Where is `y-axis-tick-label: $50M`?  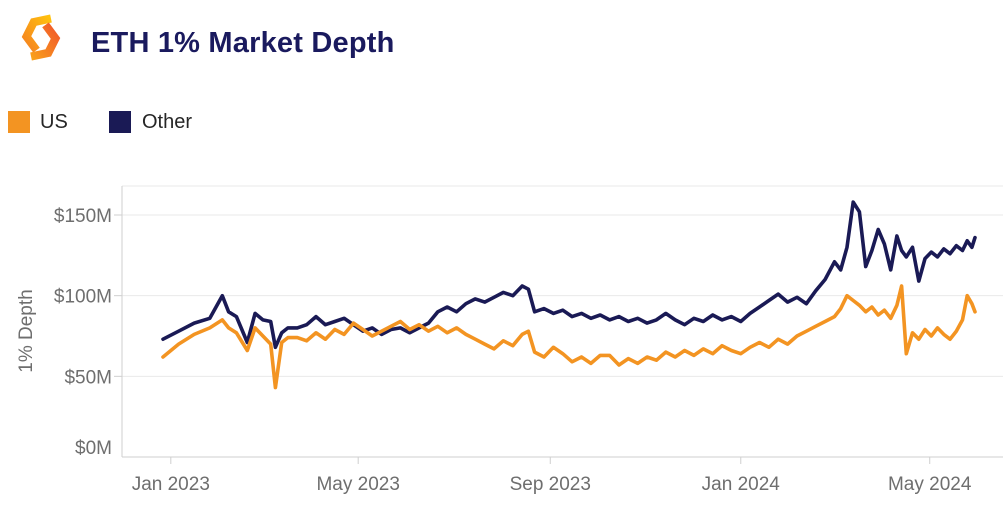 y-axis-tick-label: $50M is located at coordinates (88, 377).